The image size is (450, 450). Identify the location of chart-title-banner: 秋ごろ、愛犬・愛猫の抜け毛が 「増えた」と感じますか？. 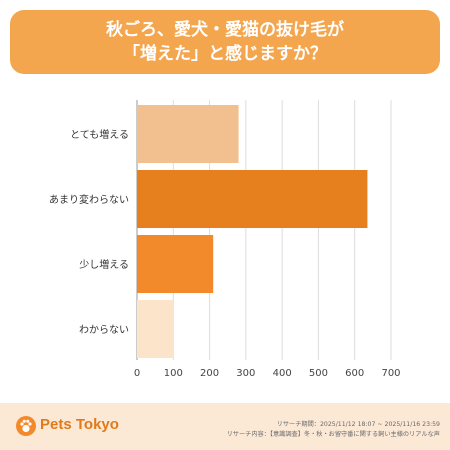
(225, 42).